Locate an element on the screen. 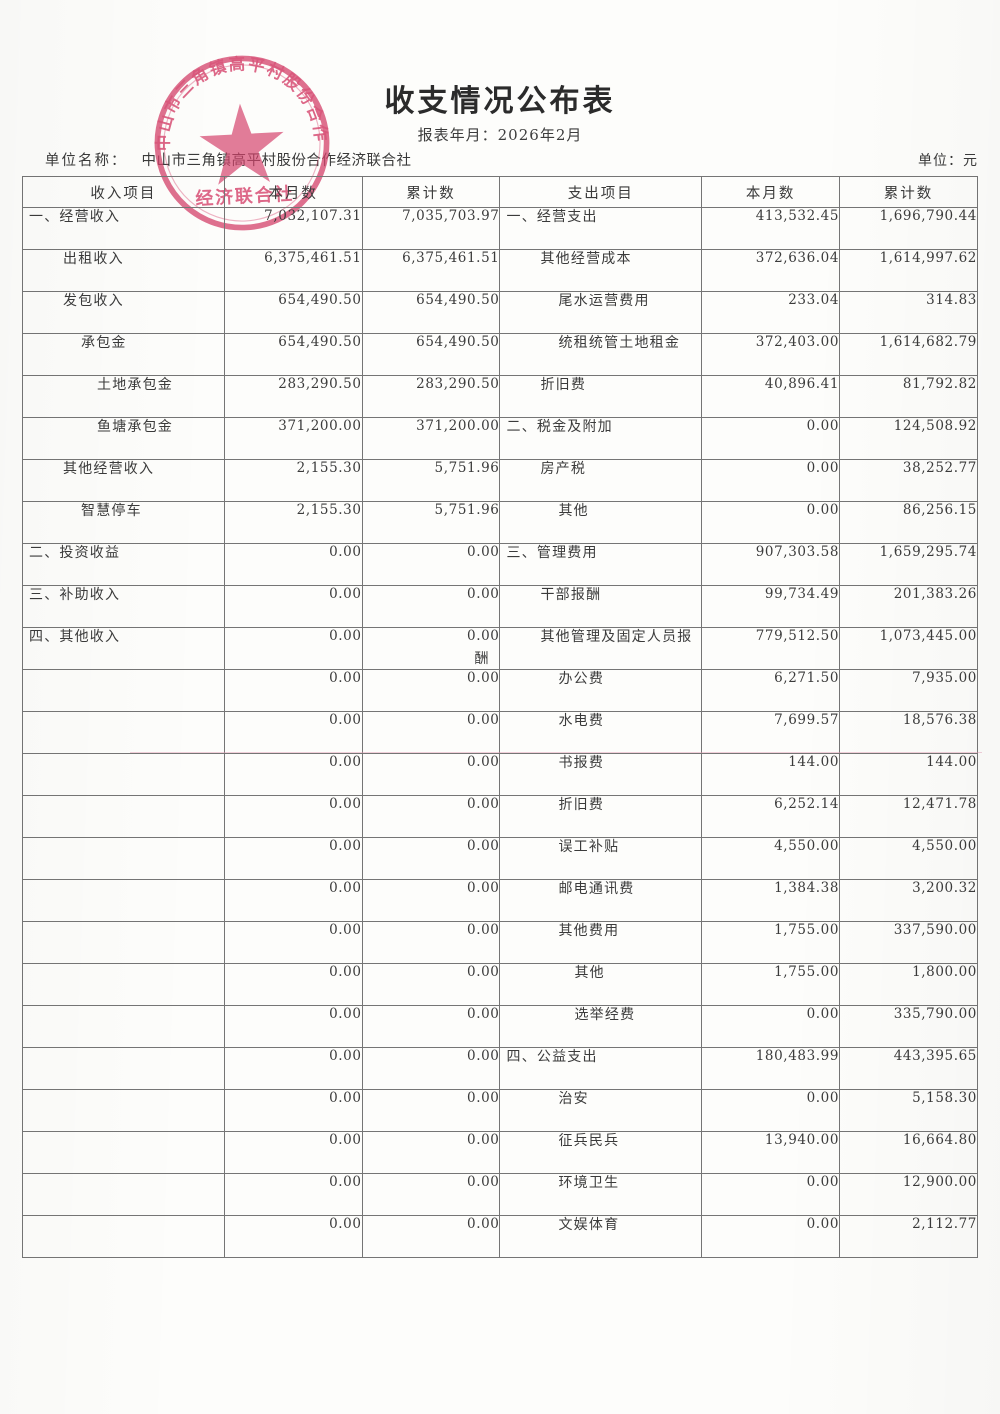 This screenshot has width=1000, height=1414. expense-item-label: 其他管理及固定人员报酬 is located at coordinates (588, 648).